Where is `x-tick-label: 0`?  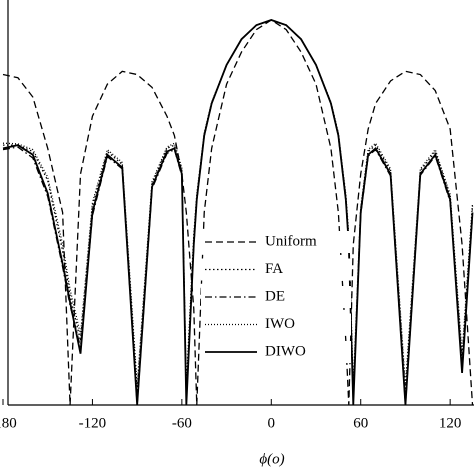
x-tick-label: 0 is located at coordinates (272, 423).